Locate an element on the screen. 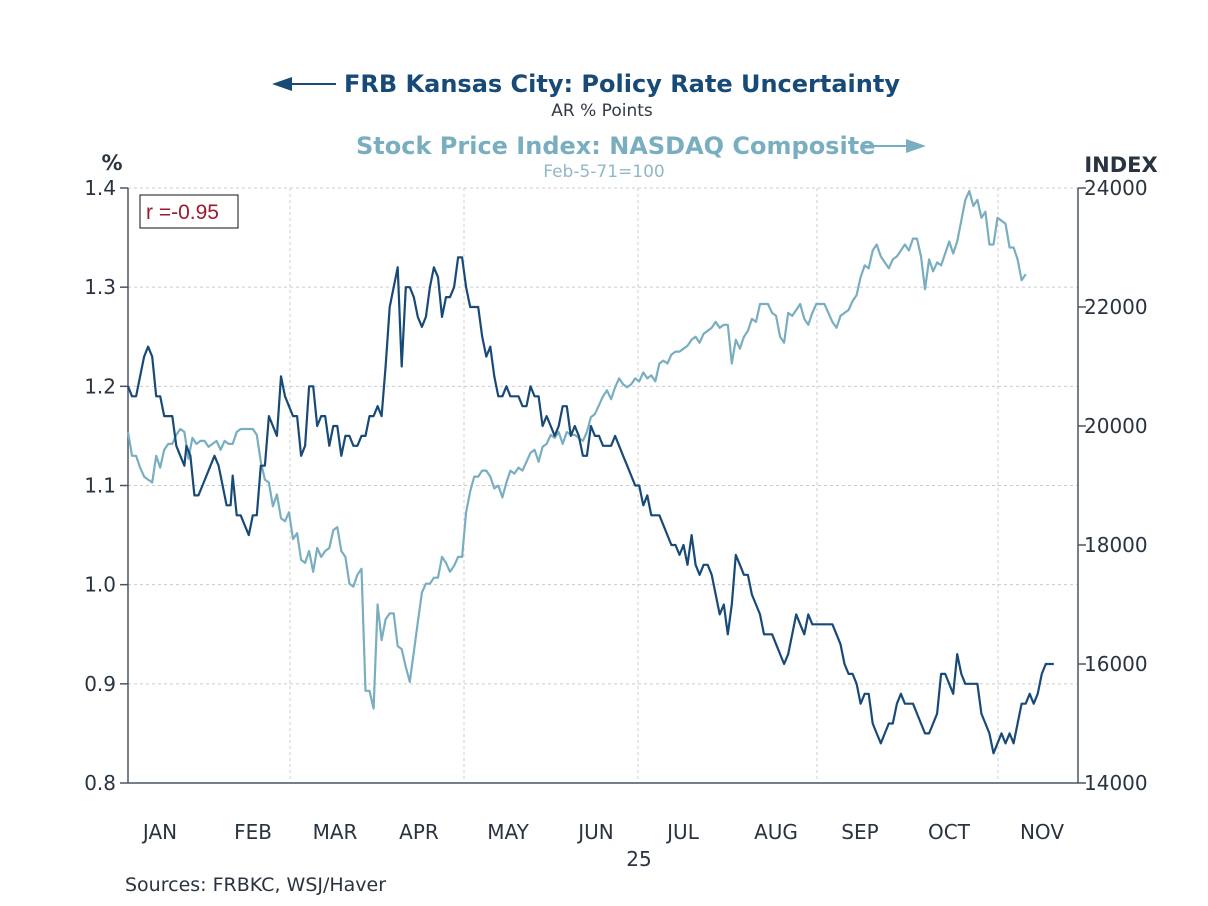 Image resolution: width=1208 pixels, height=906 pixels. left-arrow-icon is located at coordinates (304, 84).